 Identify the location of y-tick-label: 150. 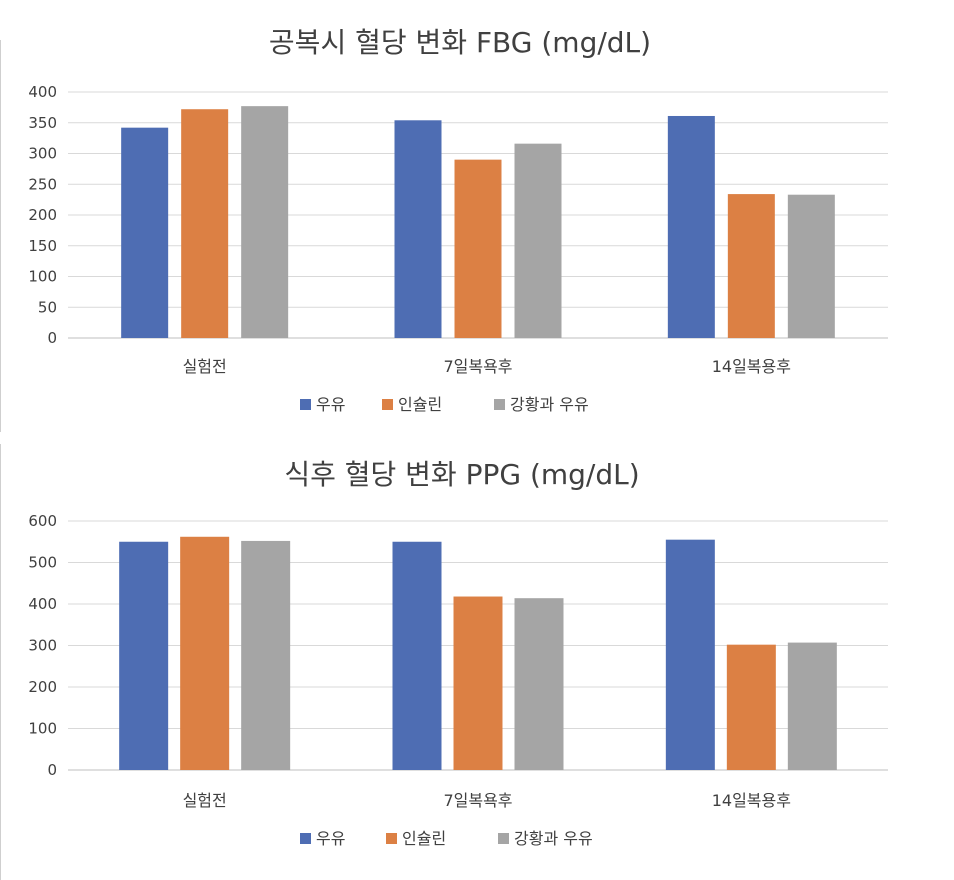
(42, 246).